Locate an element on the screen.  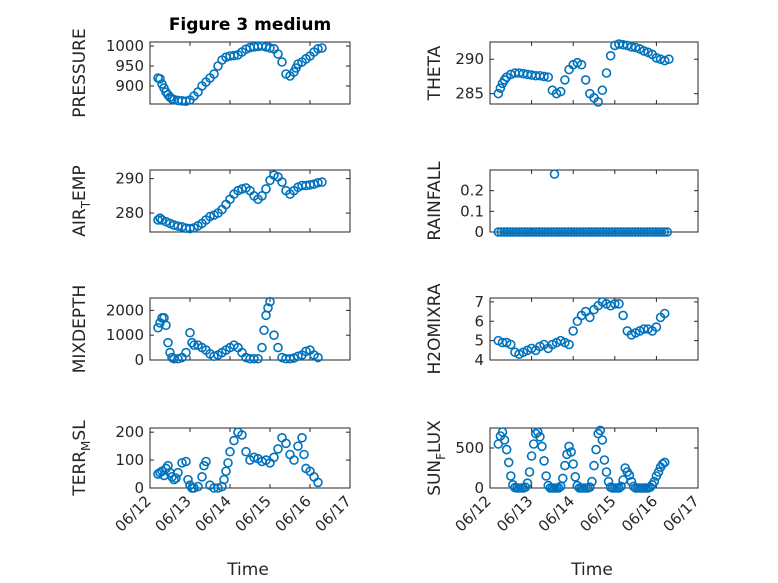
subplot-theta: 285 290 THETA is located at coordinates (562, 73).